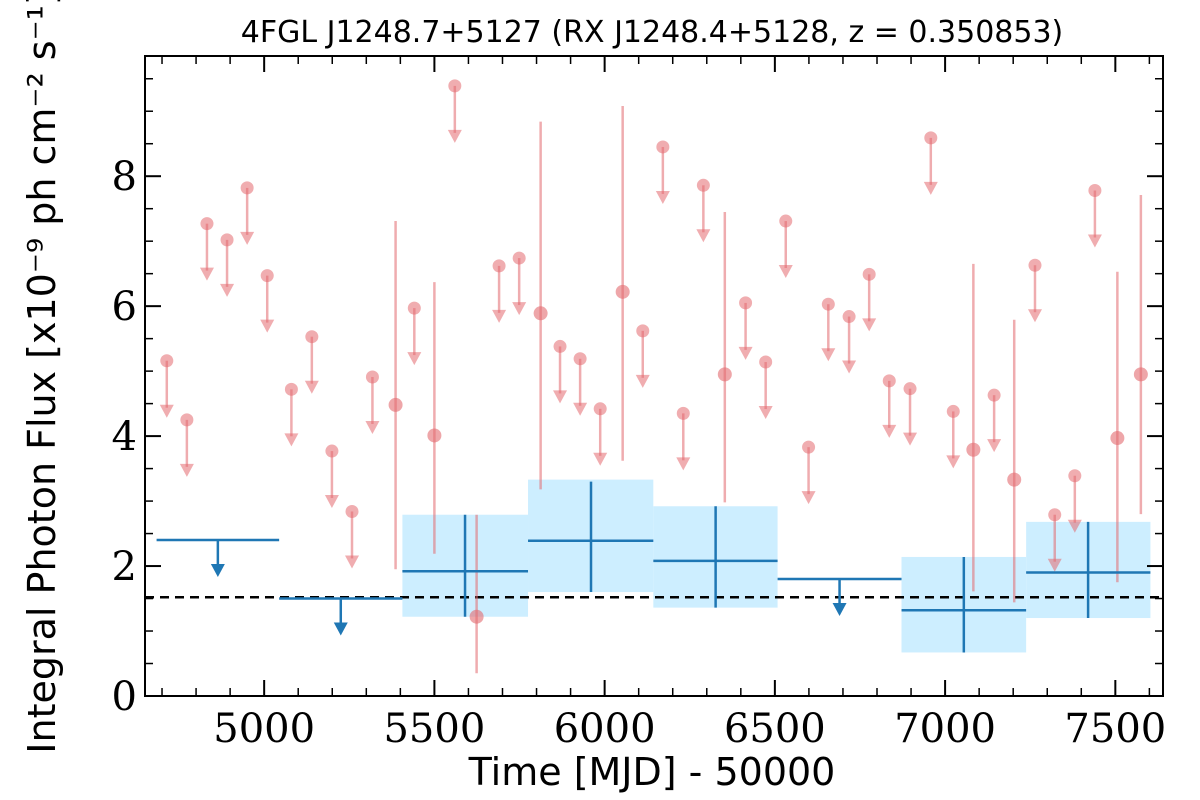 The width and height of the screenshot is (1200, 800). I want to click on y-tick-label: 0, so click(124, 697).